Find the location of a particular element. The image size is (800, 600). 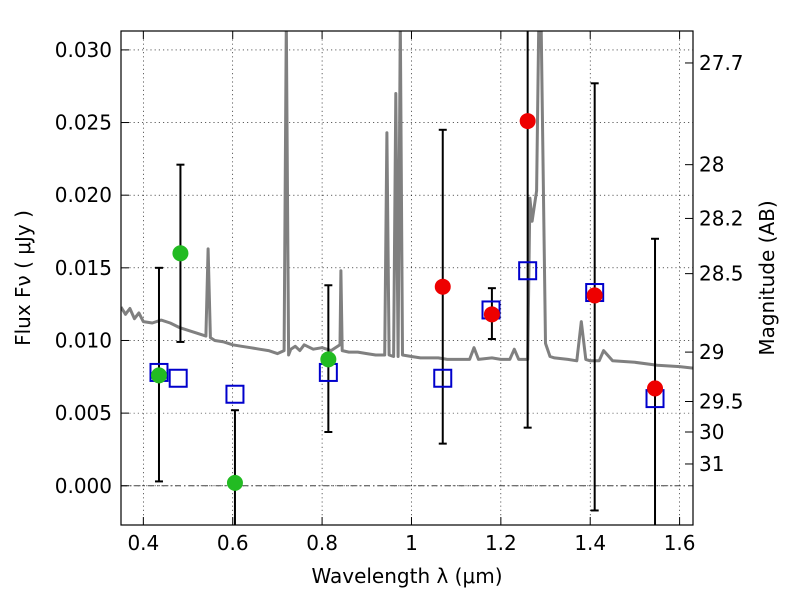

x-tick-label: 1.2 is located at coordinates (501, 543).